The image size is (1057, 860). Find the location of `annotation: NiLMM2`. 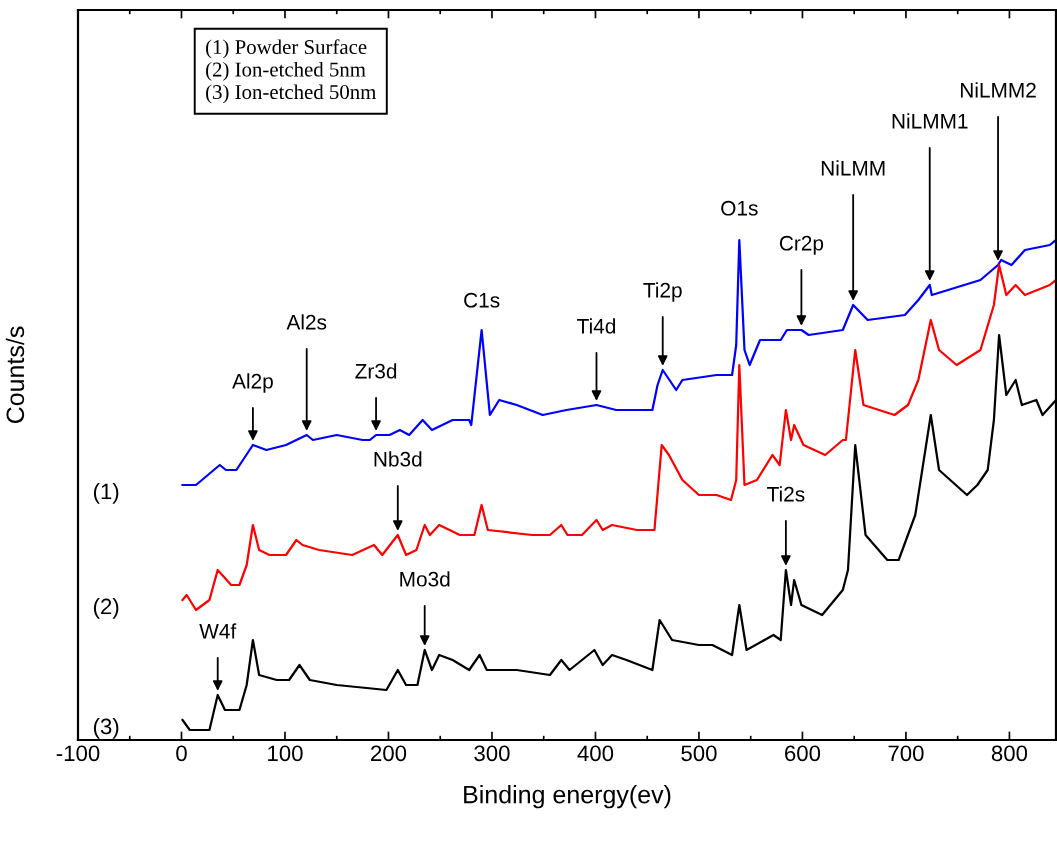

annotation: NiLMM2 is located at coordinates (998, 90).